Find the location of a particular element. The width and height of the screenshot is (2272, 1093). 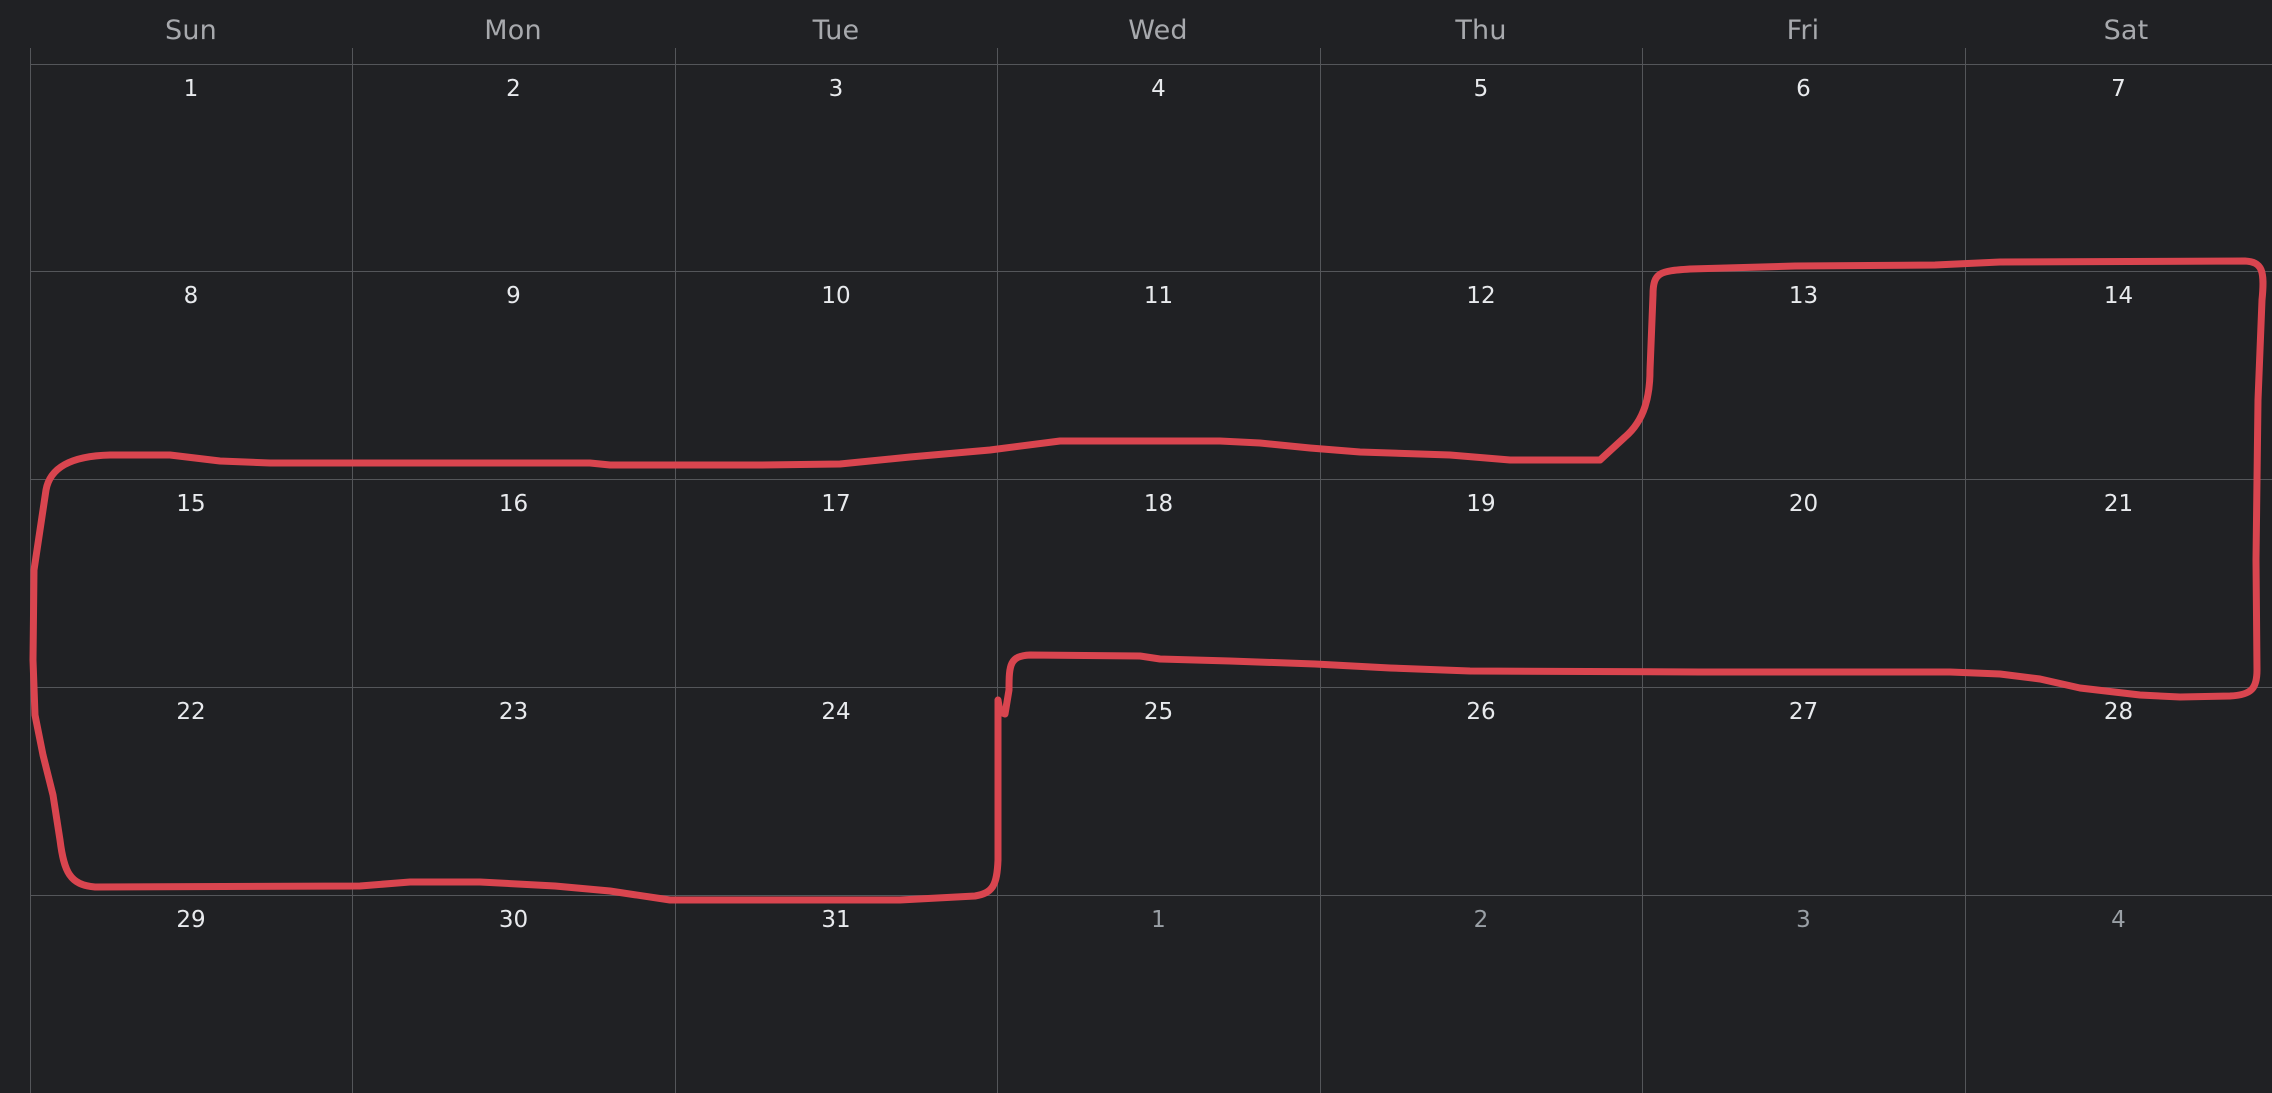

calendar-day-cell: 14 is located at coordinates (2118, 375).